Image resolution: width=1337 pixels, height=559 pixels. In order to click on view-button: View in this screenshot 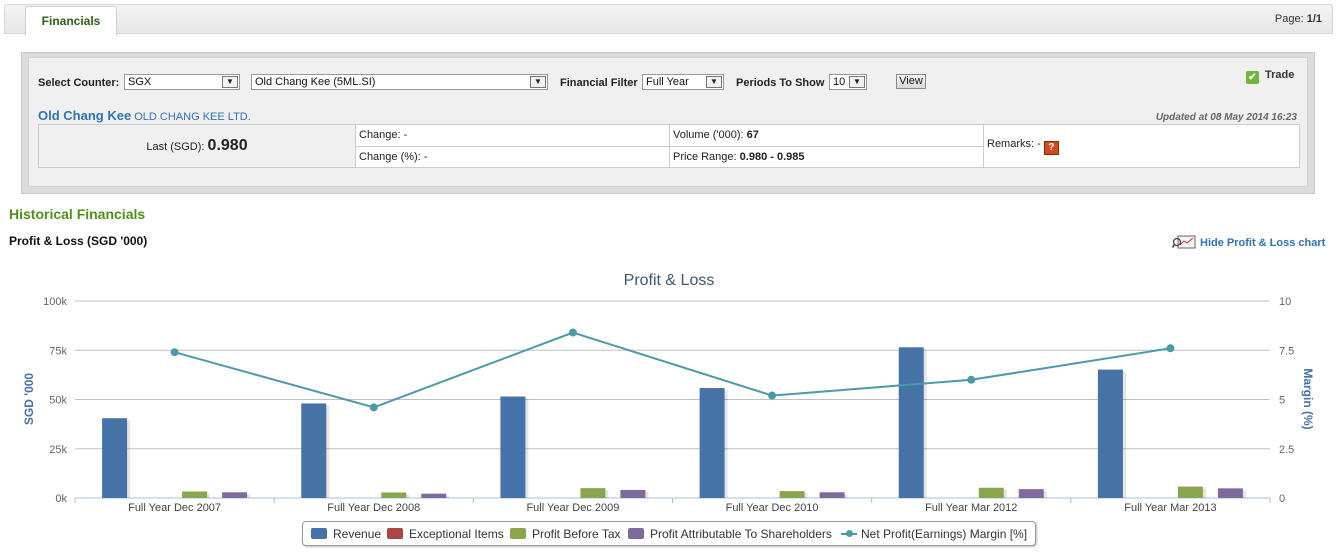, I will do `click(911, 81)`.